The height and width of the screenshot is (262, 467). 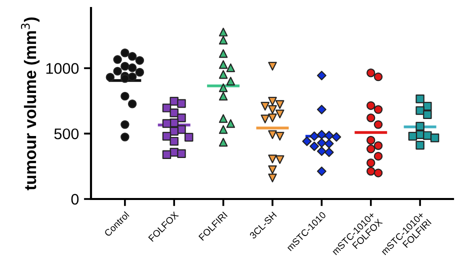 I want to click on y-tick-label: 500, so click(x=66, y=134).